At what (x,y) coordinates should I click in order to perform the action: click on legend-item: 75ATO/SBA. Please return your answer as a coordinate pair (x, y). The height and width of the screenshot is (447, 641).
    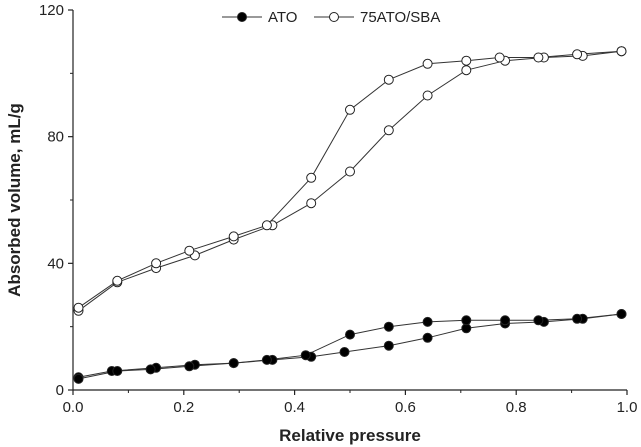
    Looking at the image, I should click on (377, 17).